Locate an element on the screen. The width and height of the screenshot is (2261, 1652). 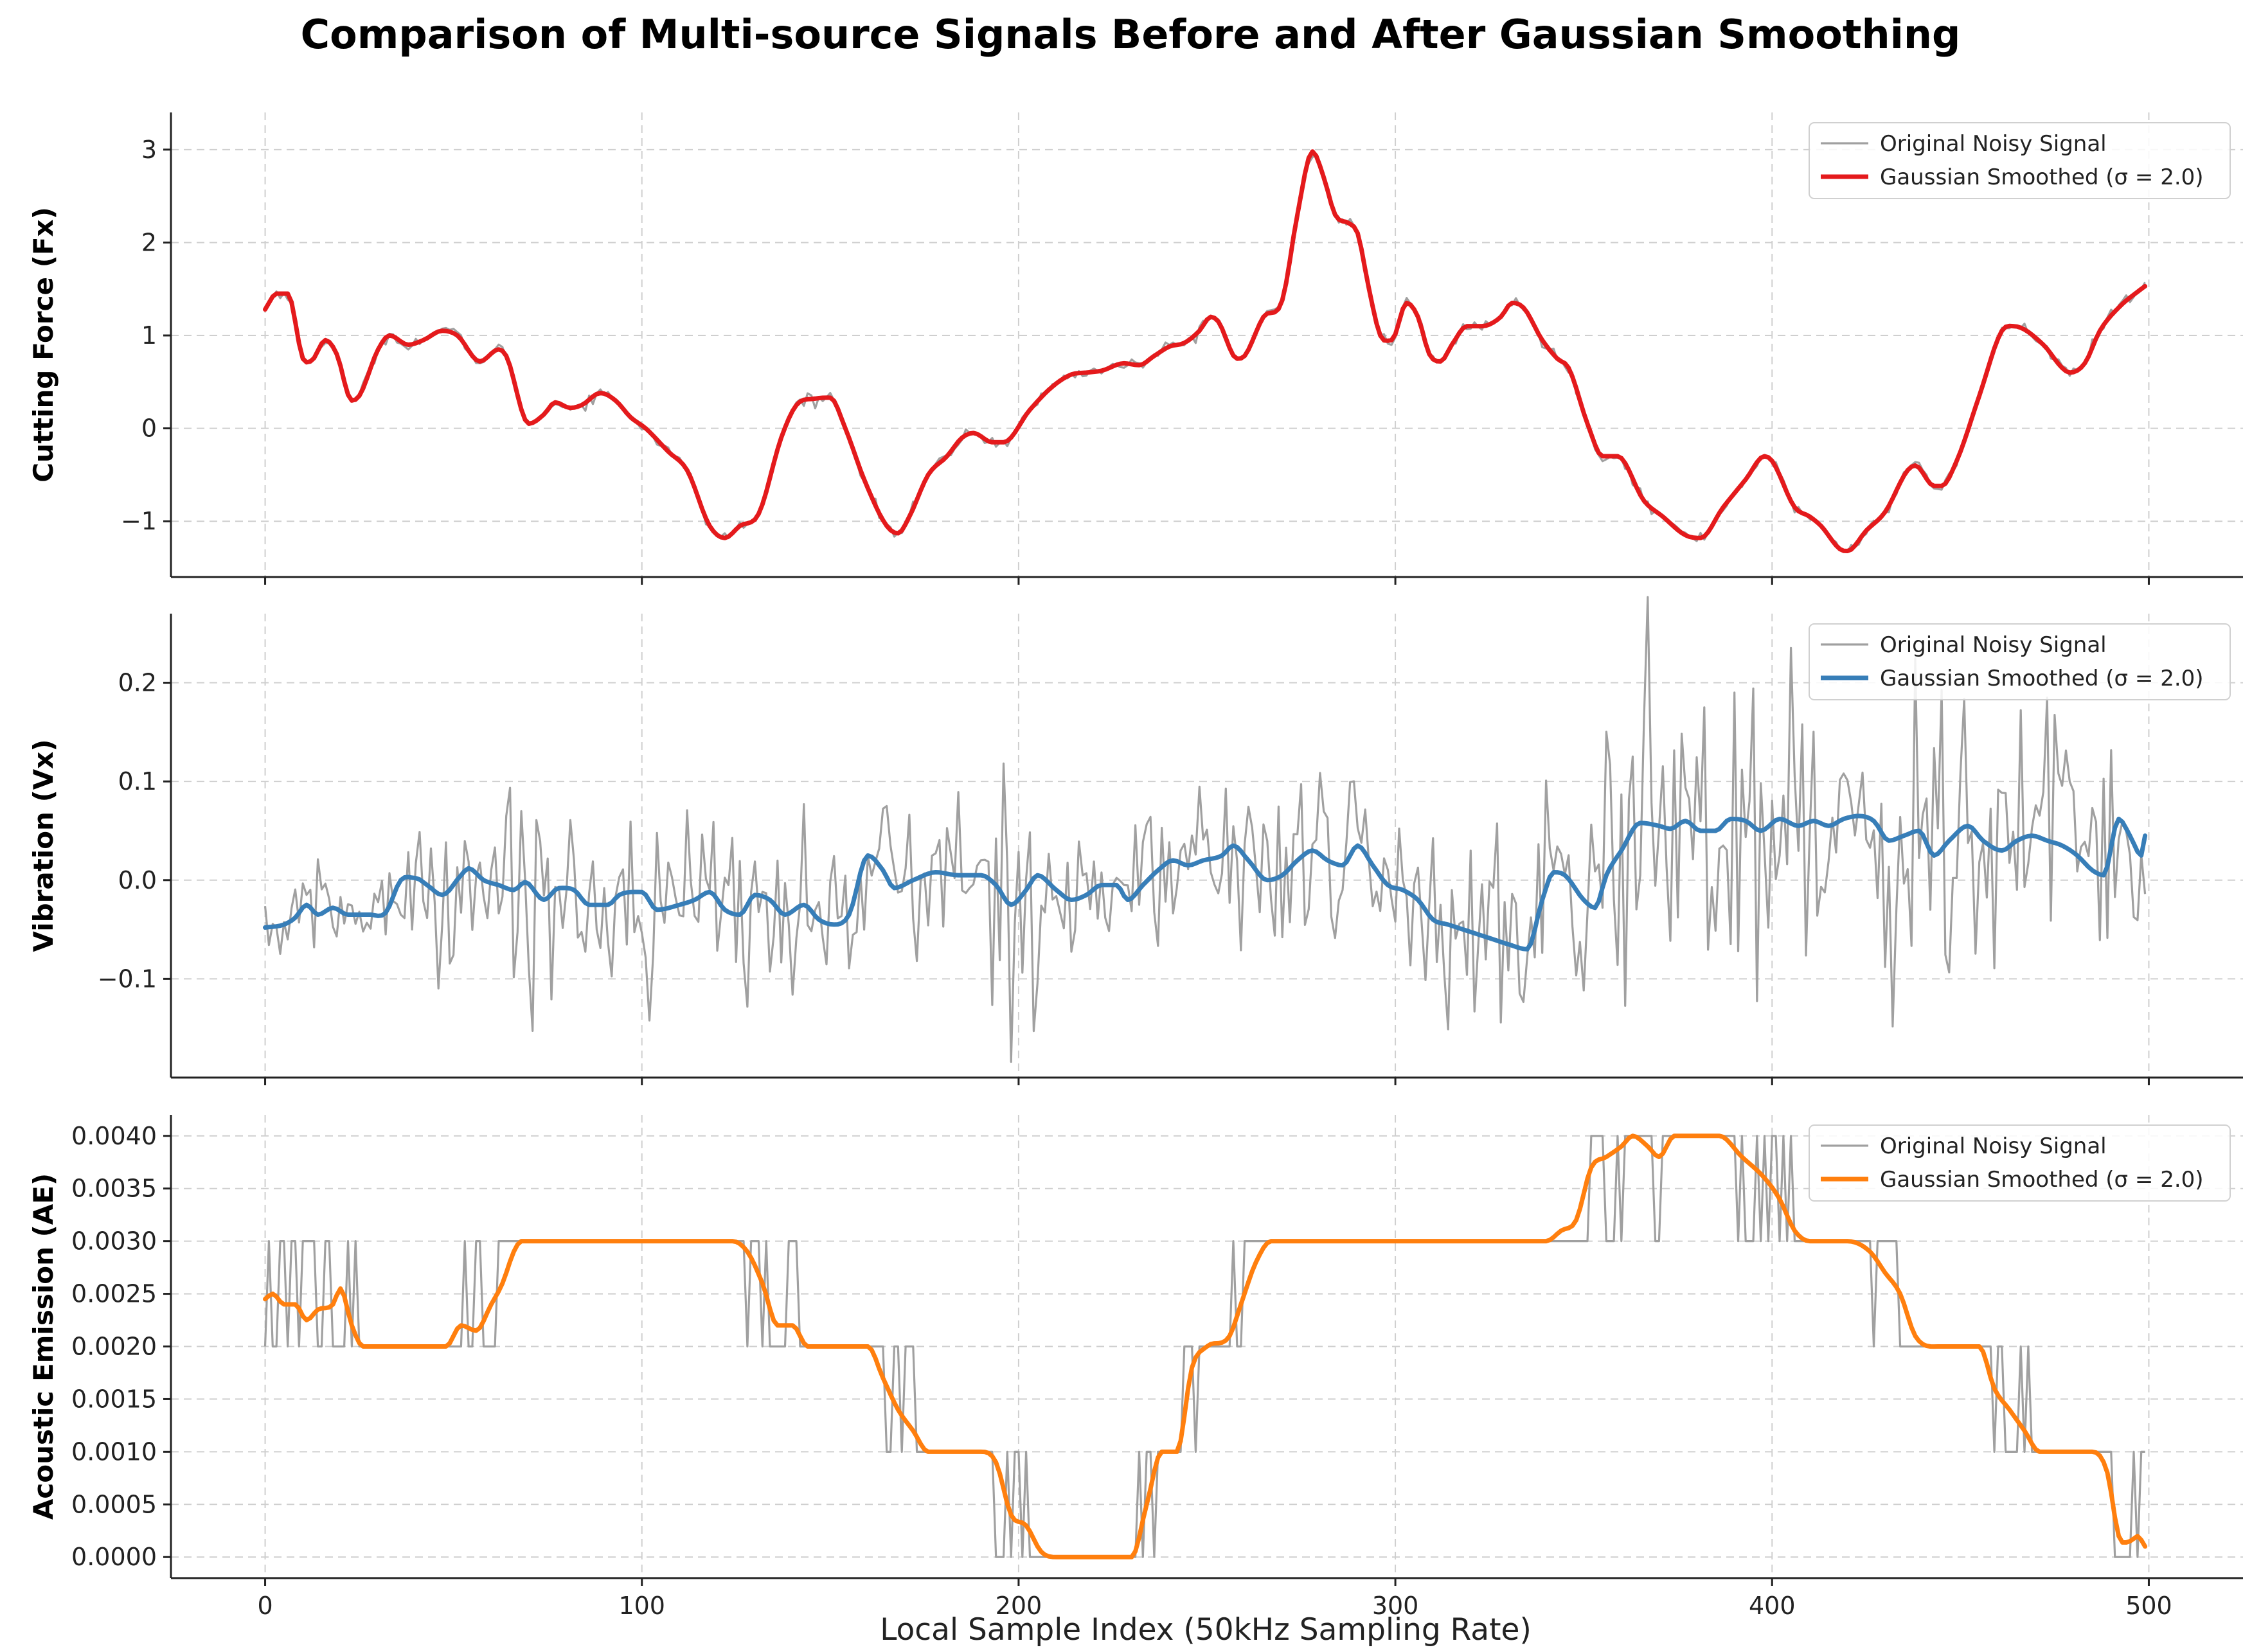
y-tick-label: 0.0020 is located at coordinates (114, 1347).